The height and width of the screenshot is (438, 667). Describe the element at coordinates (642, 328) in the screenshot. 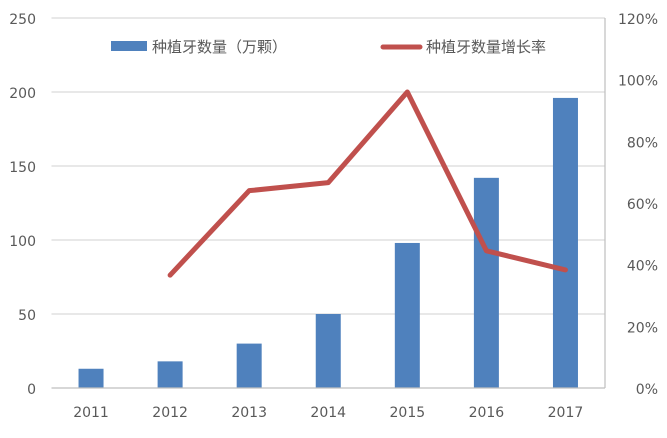

I see `right-tick-label: 20%` at that location.